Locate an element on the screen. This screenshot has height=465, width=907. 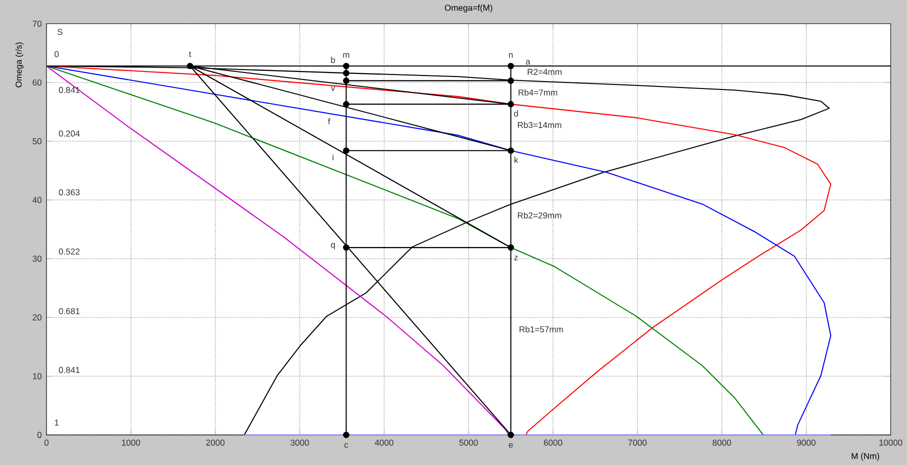
annotation: 0.204 is located at coordinates (69, 133).